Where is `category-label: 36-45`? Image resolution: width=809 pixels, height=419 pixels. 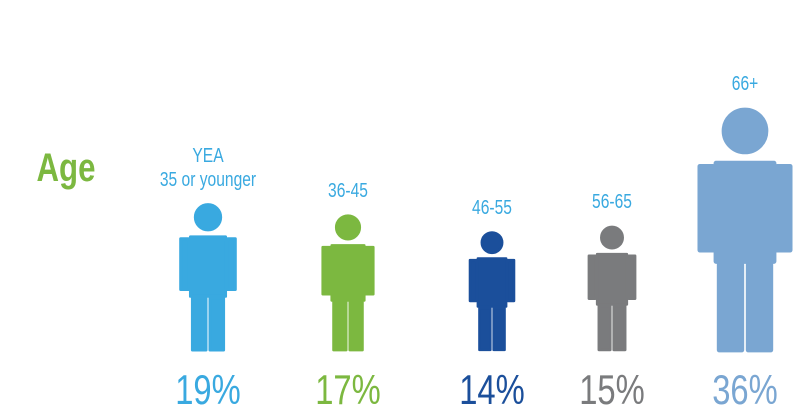 category-label: 36-45 is located at coordinates (348, 190).